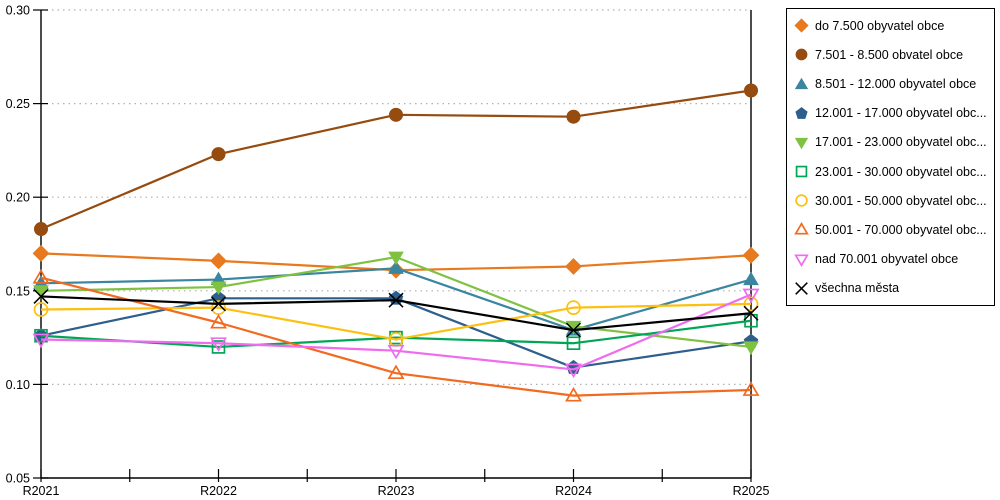 The width and height of the screenshot is (1000, 500). What do you see at coordinates (27, 245) in the screenshot?
I see `y-axis-ticks: 0.05 0.10 0.15 0.20 0.25 0.30` at bounding box center [27, 245].